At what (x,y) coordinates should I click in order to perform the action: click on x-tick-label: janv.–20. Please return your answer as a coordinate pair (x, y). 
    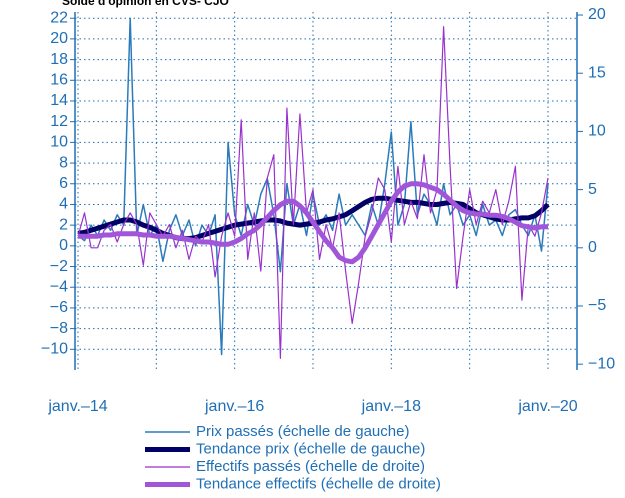
    Looking at the image, I should click on (547, 406).